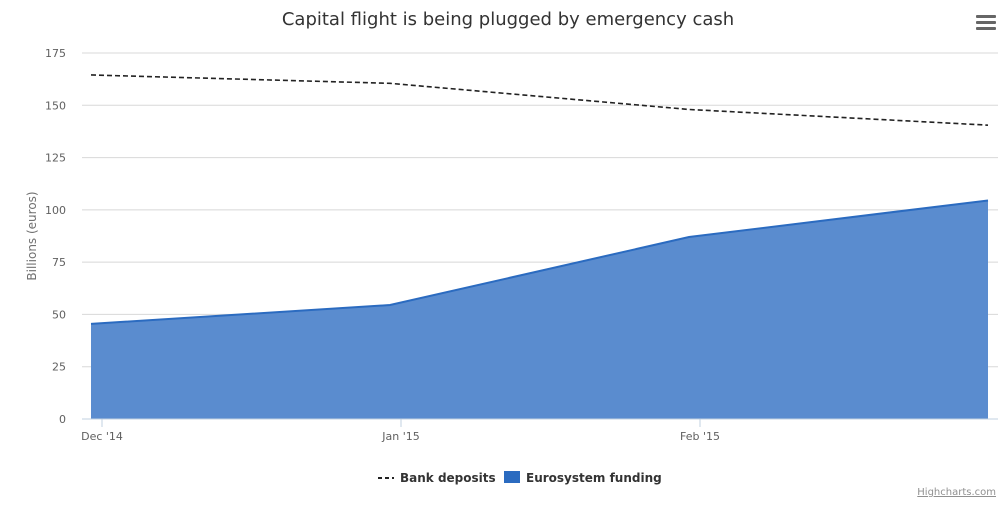  What do you see at coordinates (55, 53) in the screenshot?
I see `y-tick-label: 175` at bounding box center [55, 53].